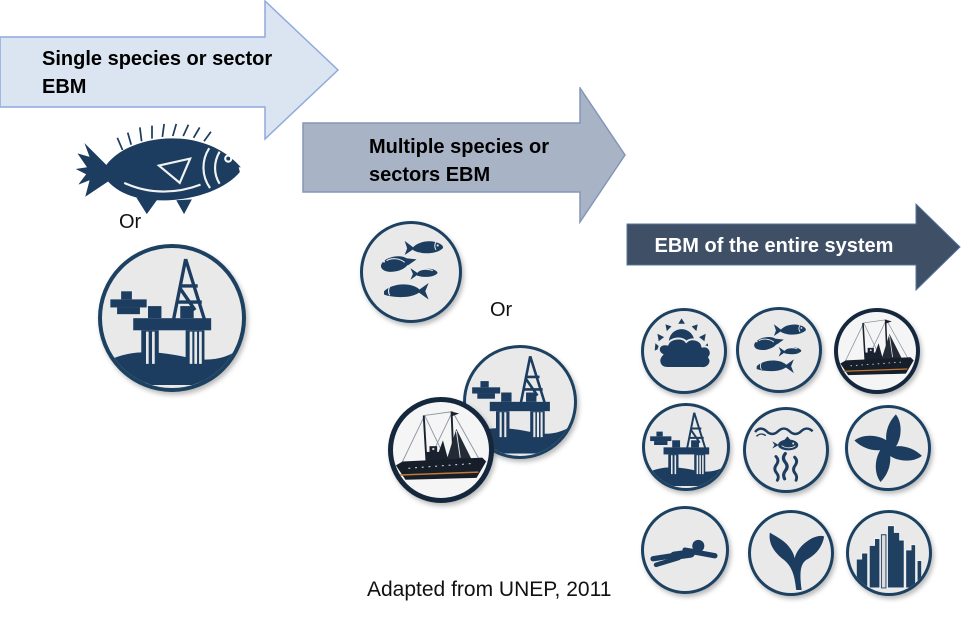  I want to click on fish-school-circle-grid, so click(779, 350).